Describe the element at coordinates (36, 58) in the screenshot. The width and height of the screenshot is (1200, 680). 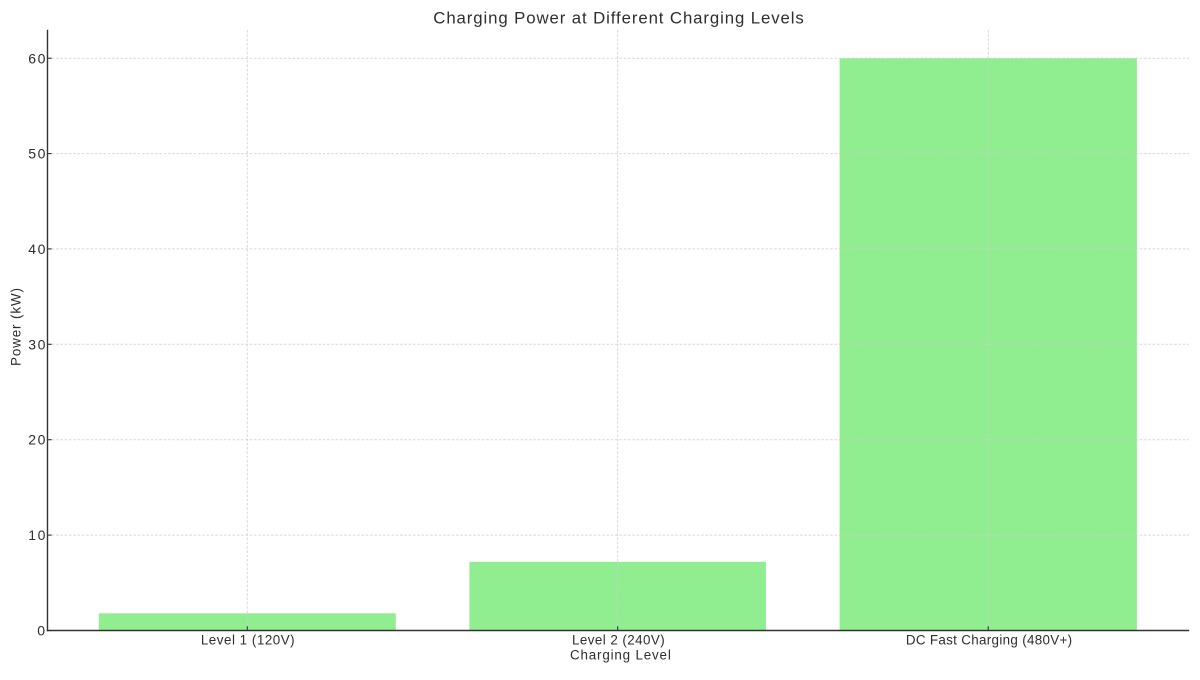
I see `svg-text: 60` at that location.